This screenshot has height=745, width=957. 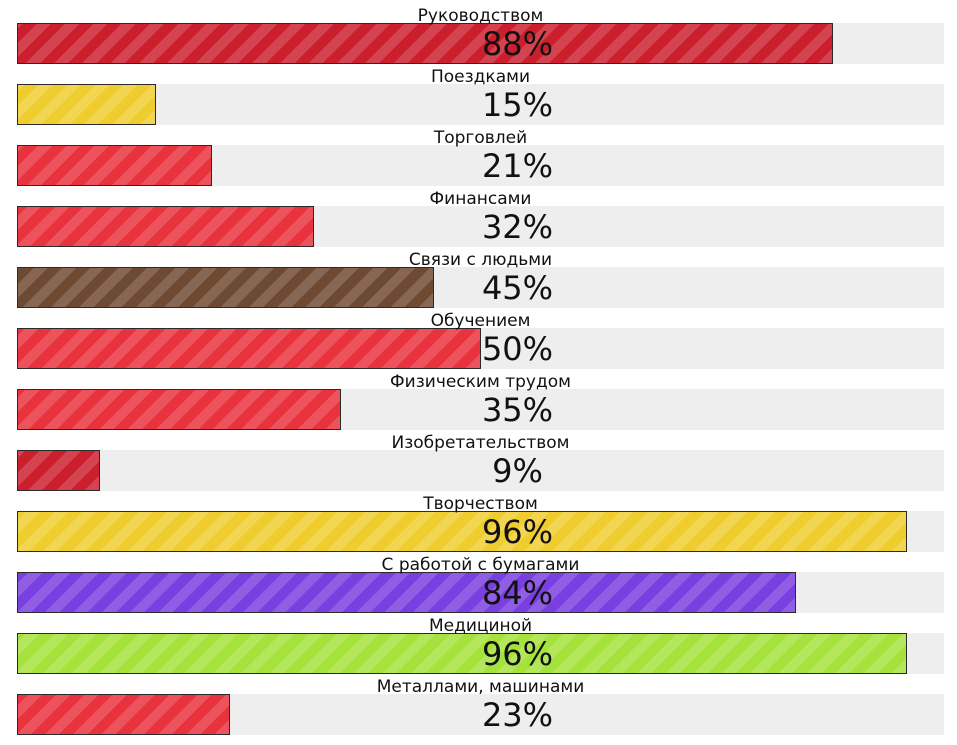 I want to click on category-label: Медициной, so click(x=480, y=626).